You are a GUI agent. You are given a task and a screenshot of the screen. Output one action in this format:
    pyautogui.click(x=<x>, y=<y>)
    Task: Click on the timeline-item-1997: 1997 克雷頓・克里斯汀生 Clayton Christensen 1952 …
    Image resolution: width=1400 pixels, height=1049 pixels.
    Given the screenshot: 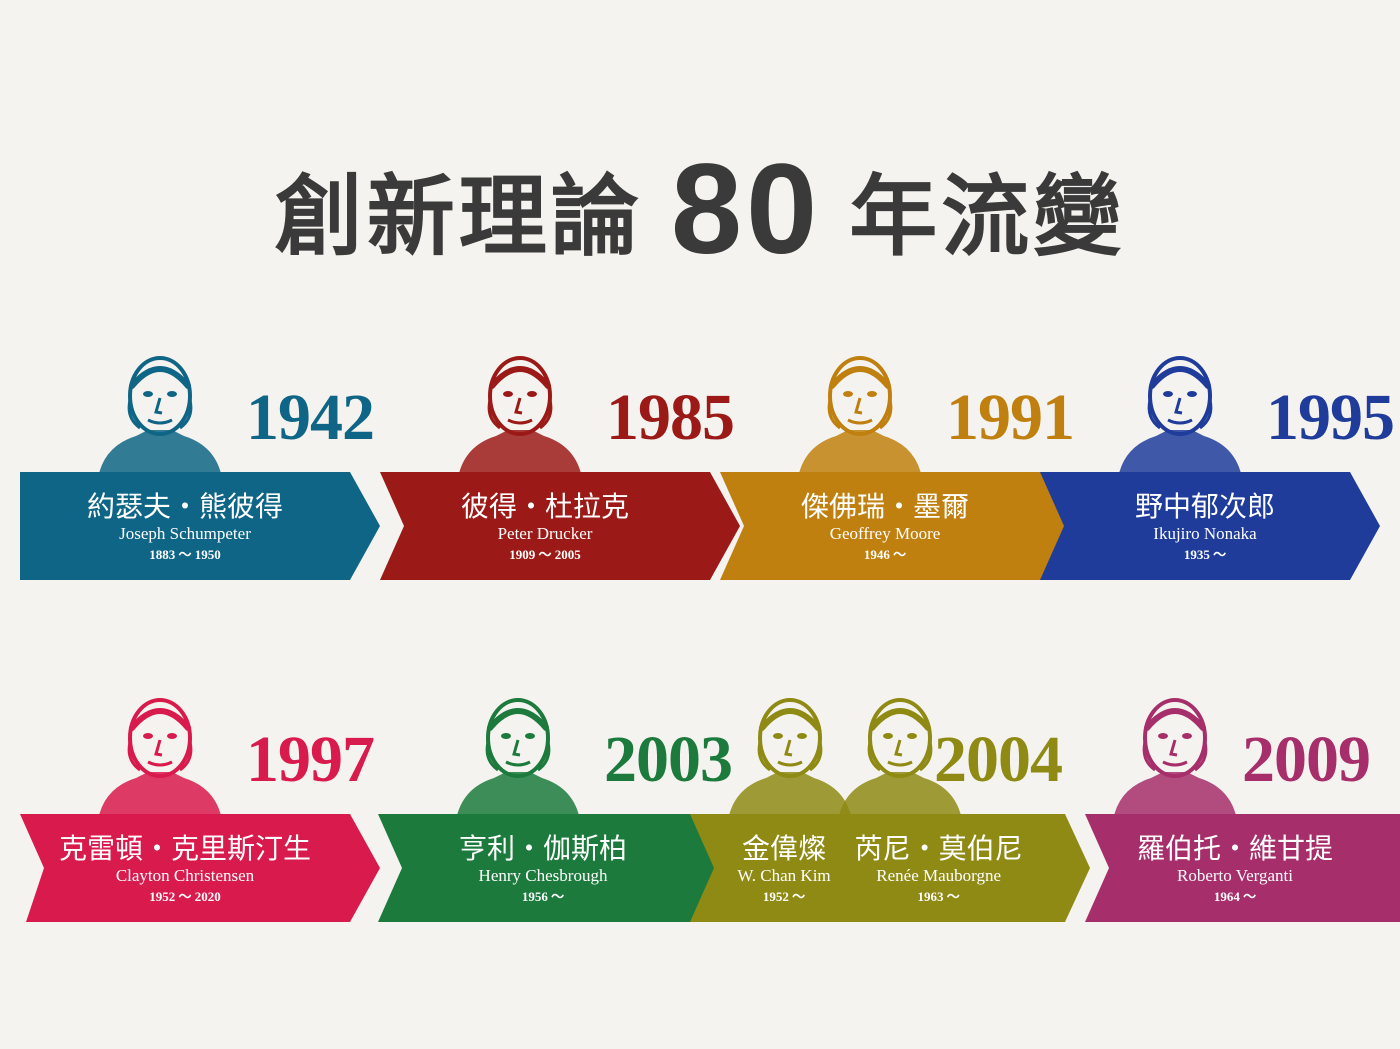 What is the action you would take?
    pyautogui.click(x=200, y=820)
    